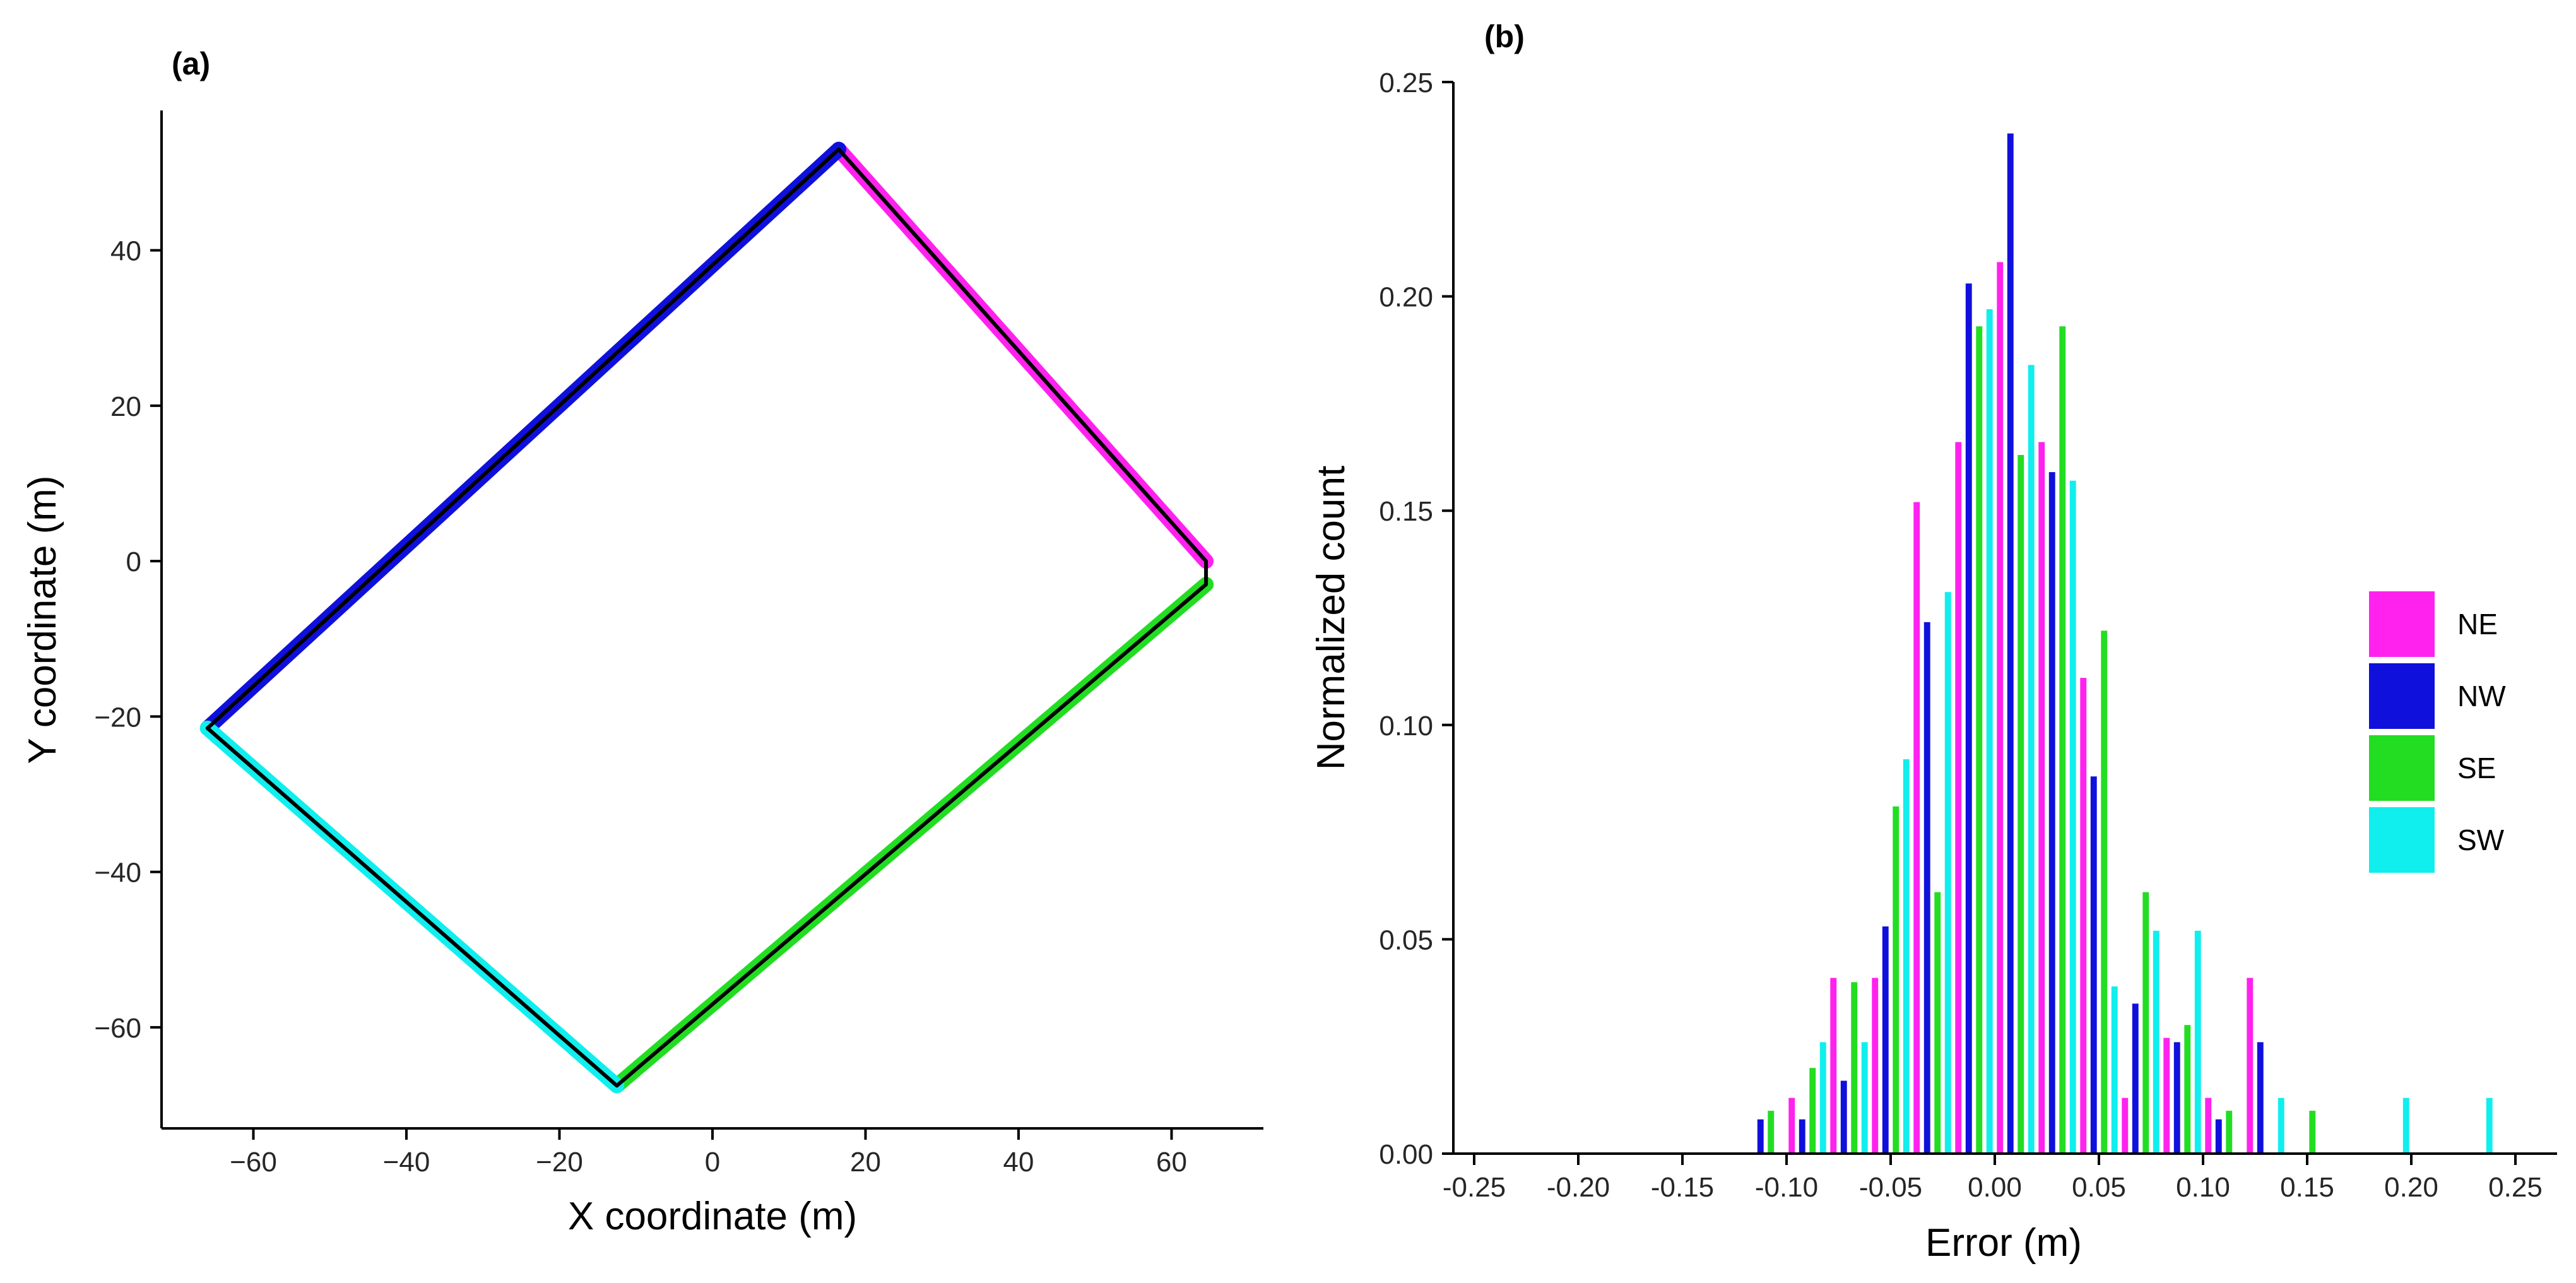 This screenshot has width=2576, height=1283. Describe the element at coordinates (1416, 619) in the screenshot. I see `y-ticks-b: 0.00 0.05 0.10 0.15 0.20 0.25` at that location.